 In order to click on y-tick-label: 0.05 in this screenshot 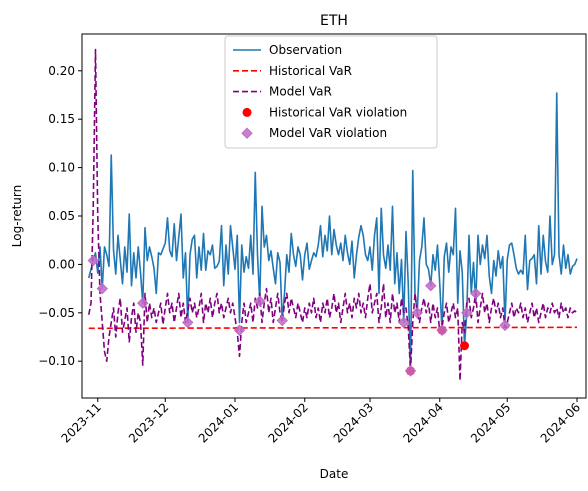, I will do `click(61, 216)`.